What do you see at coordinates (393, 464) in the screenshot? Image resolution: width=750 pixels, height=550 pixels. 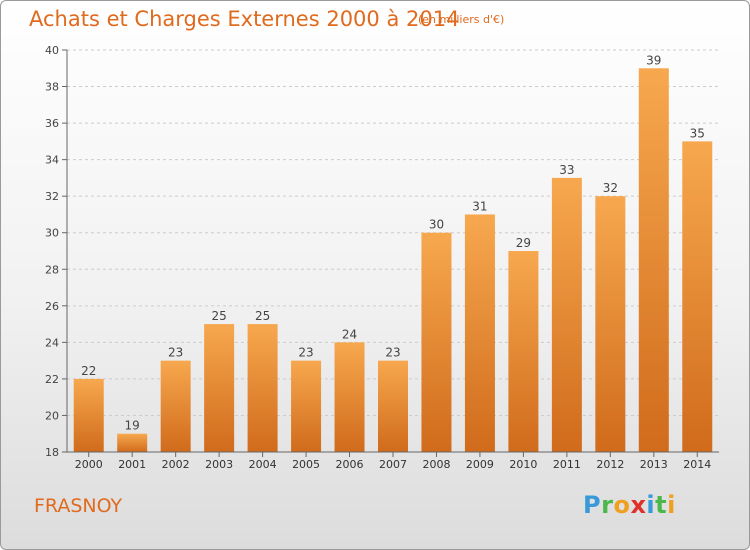 I see `x-tick-label: 2007` at bounding box center [393, 464].